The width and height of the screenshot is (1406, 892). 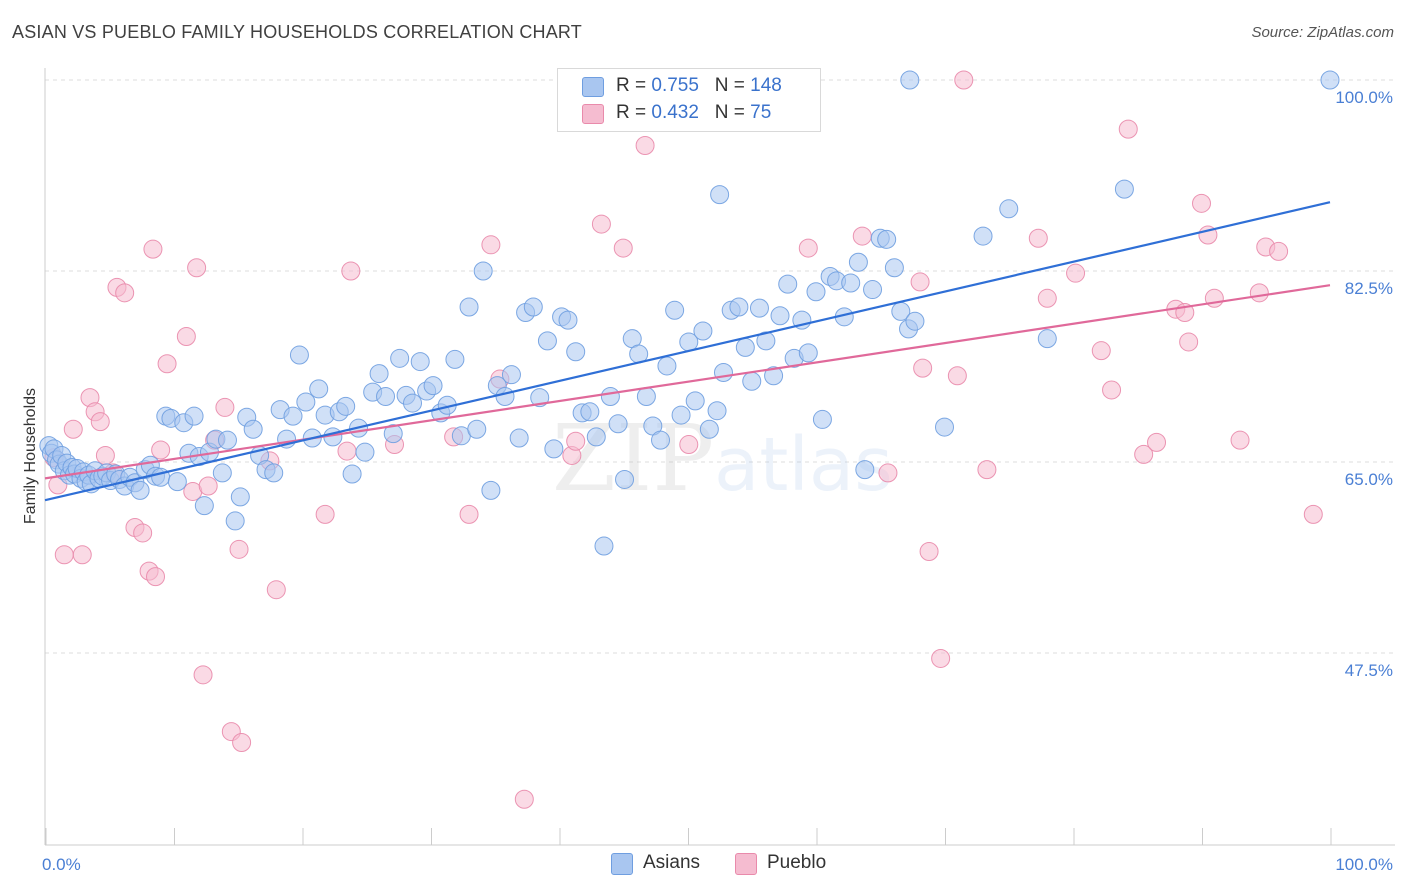 I want to click on chart-source: Source: ZipAtlas.com, so click(x=1322, y=32).